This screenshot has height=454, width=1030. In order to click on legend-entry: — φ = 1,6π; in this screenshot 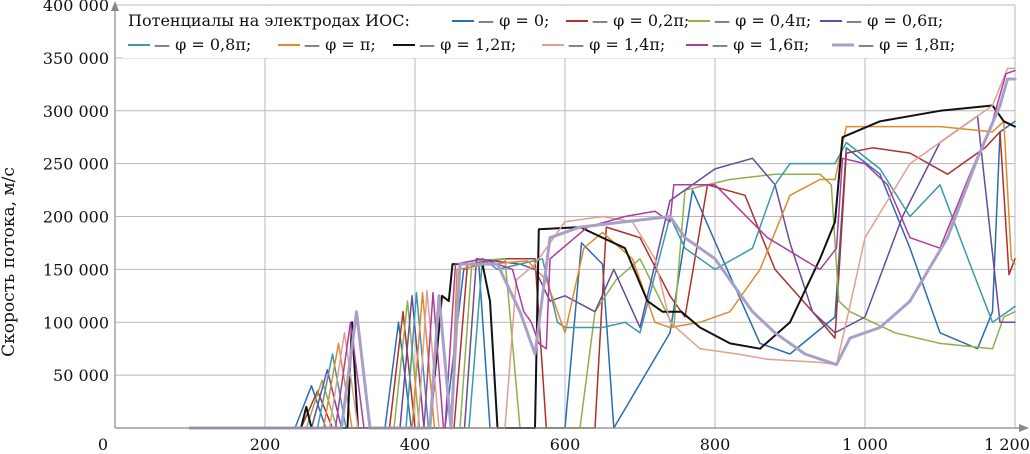, I will do `click(760, 44)`.